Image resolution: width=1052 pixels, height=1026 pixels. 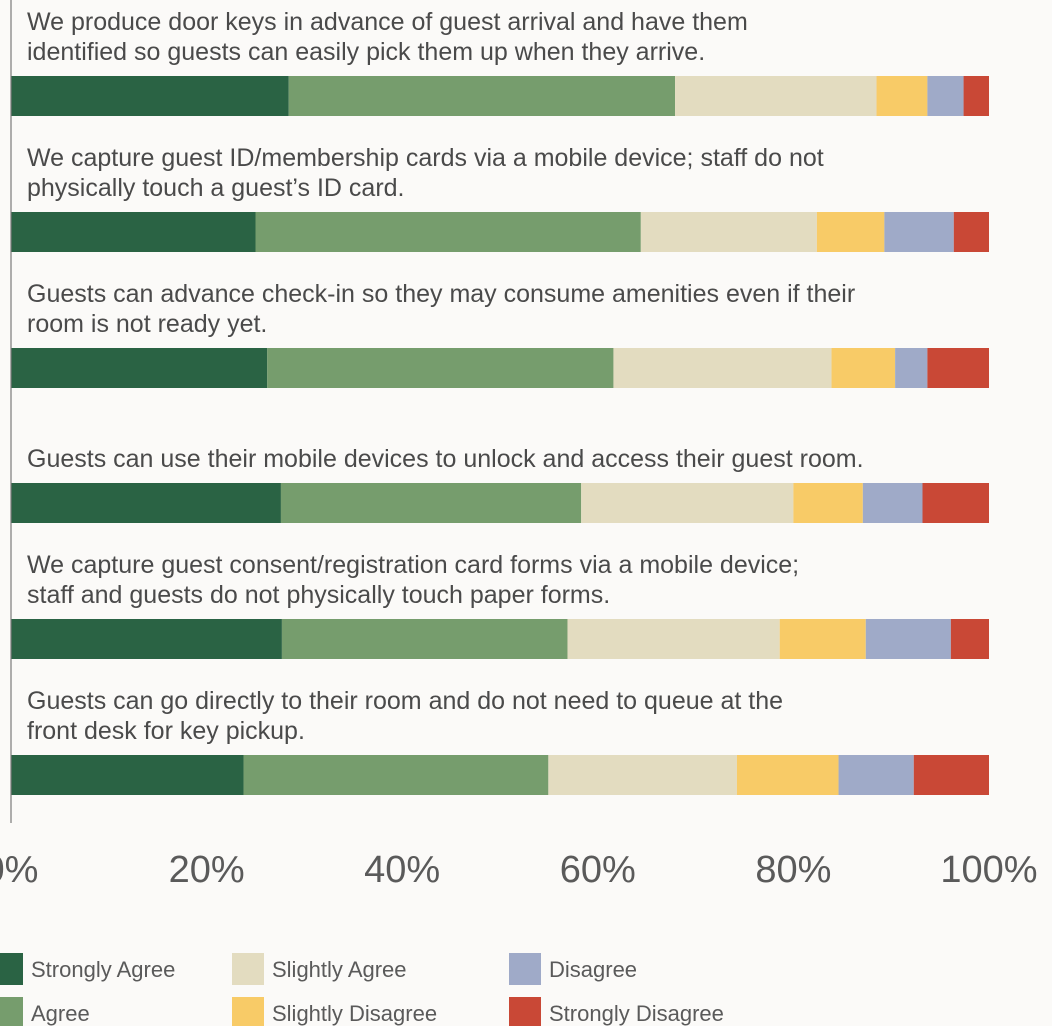 What do you see at coordinates (519, 870) in the screenshot?
I see `x-axis-ticks: 0% 20% 40% 60% 80% 100%` at bounding box center [519, 870].